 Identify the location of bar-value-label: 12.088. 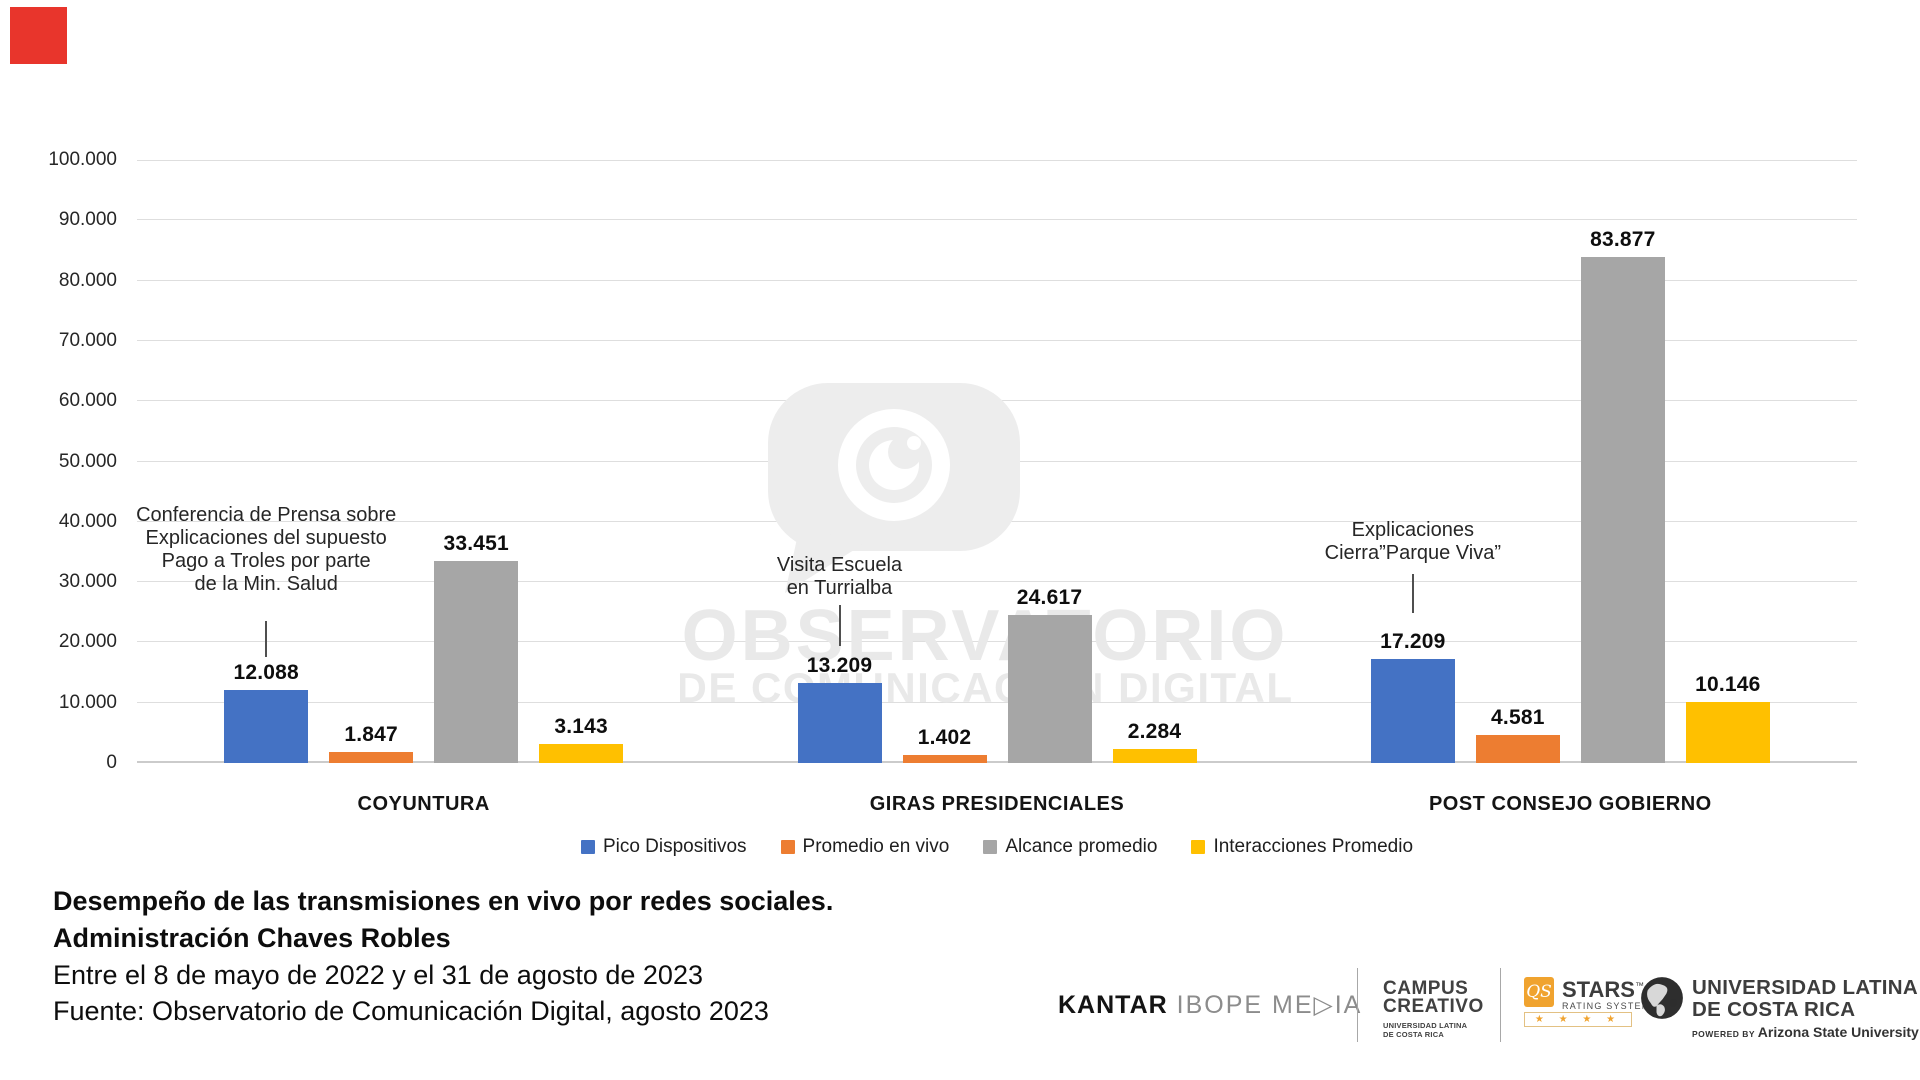
(266, 673).